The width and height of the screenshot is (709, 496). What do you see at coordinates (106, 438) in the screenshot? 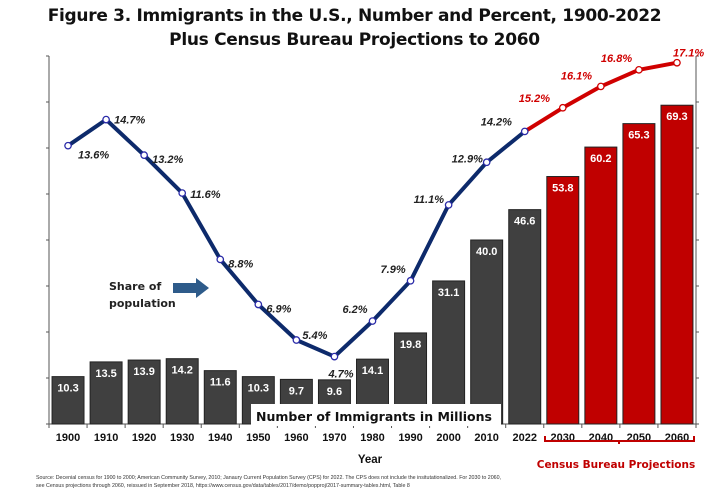
I see `x-tick-label-1910: 1910` at bounding box center [106, 438].